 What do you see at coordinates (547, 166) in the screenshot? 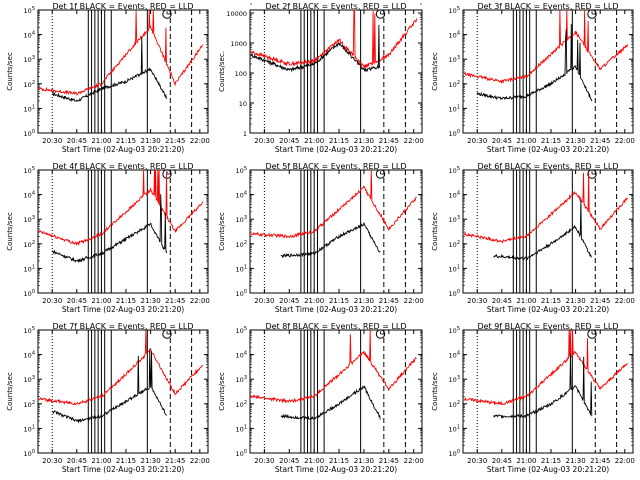
I see `panel-title: Det 6f BLACK = Events, RED = LLD` at bounding box center [547, 166].